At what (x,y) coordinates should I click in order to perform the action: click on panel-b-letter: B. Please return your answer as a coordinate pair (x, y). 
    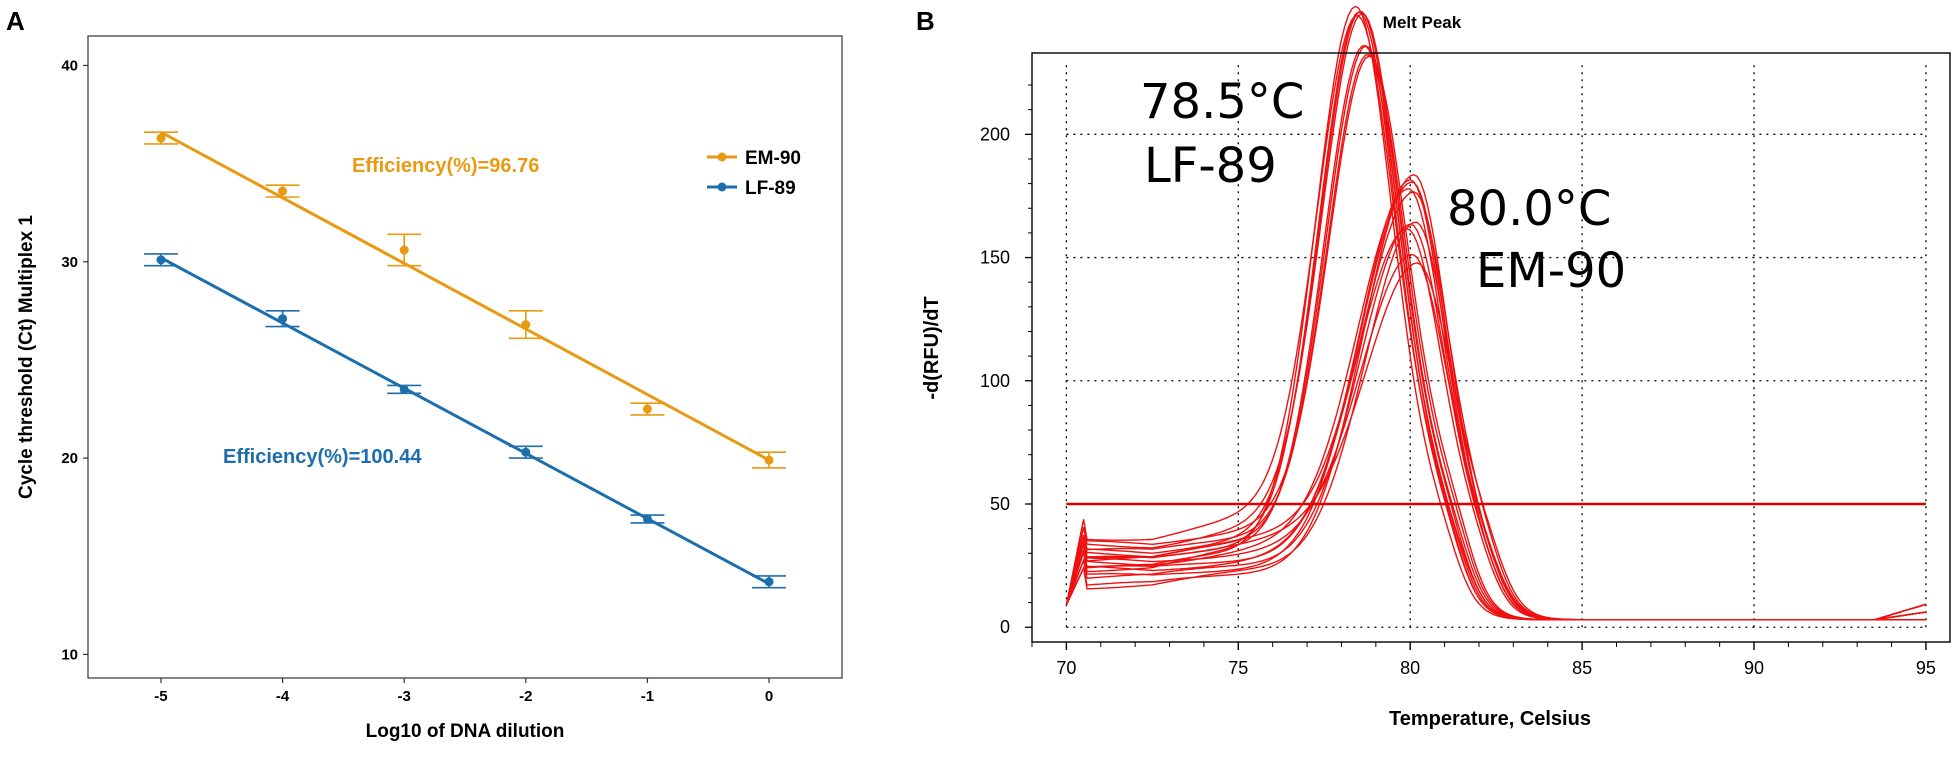
    Looking at the image, I should click on (925, 21).